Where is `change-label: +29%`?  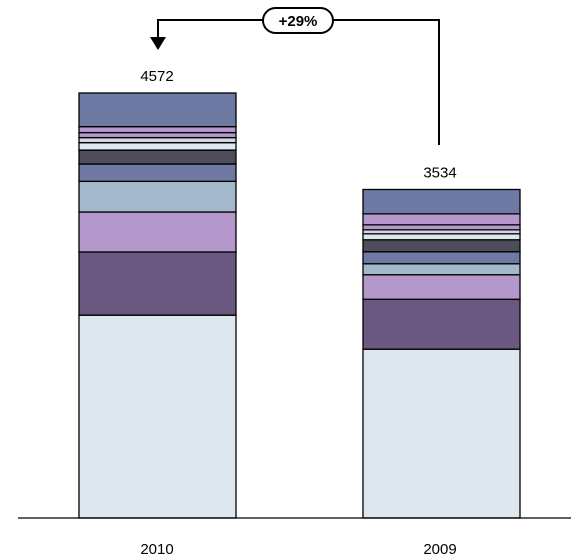 change-label: +29% is located at coordinates (298, 21).